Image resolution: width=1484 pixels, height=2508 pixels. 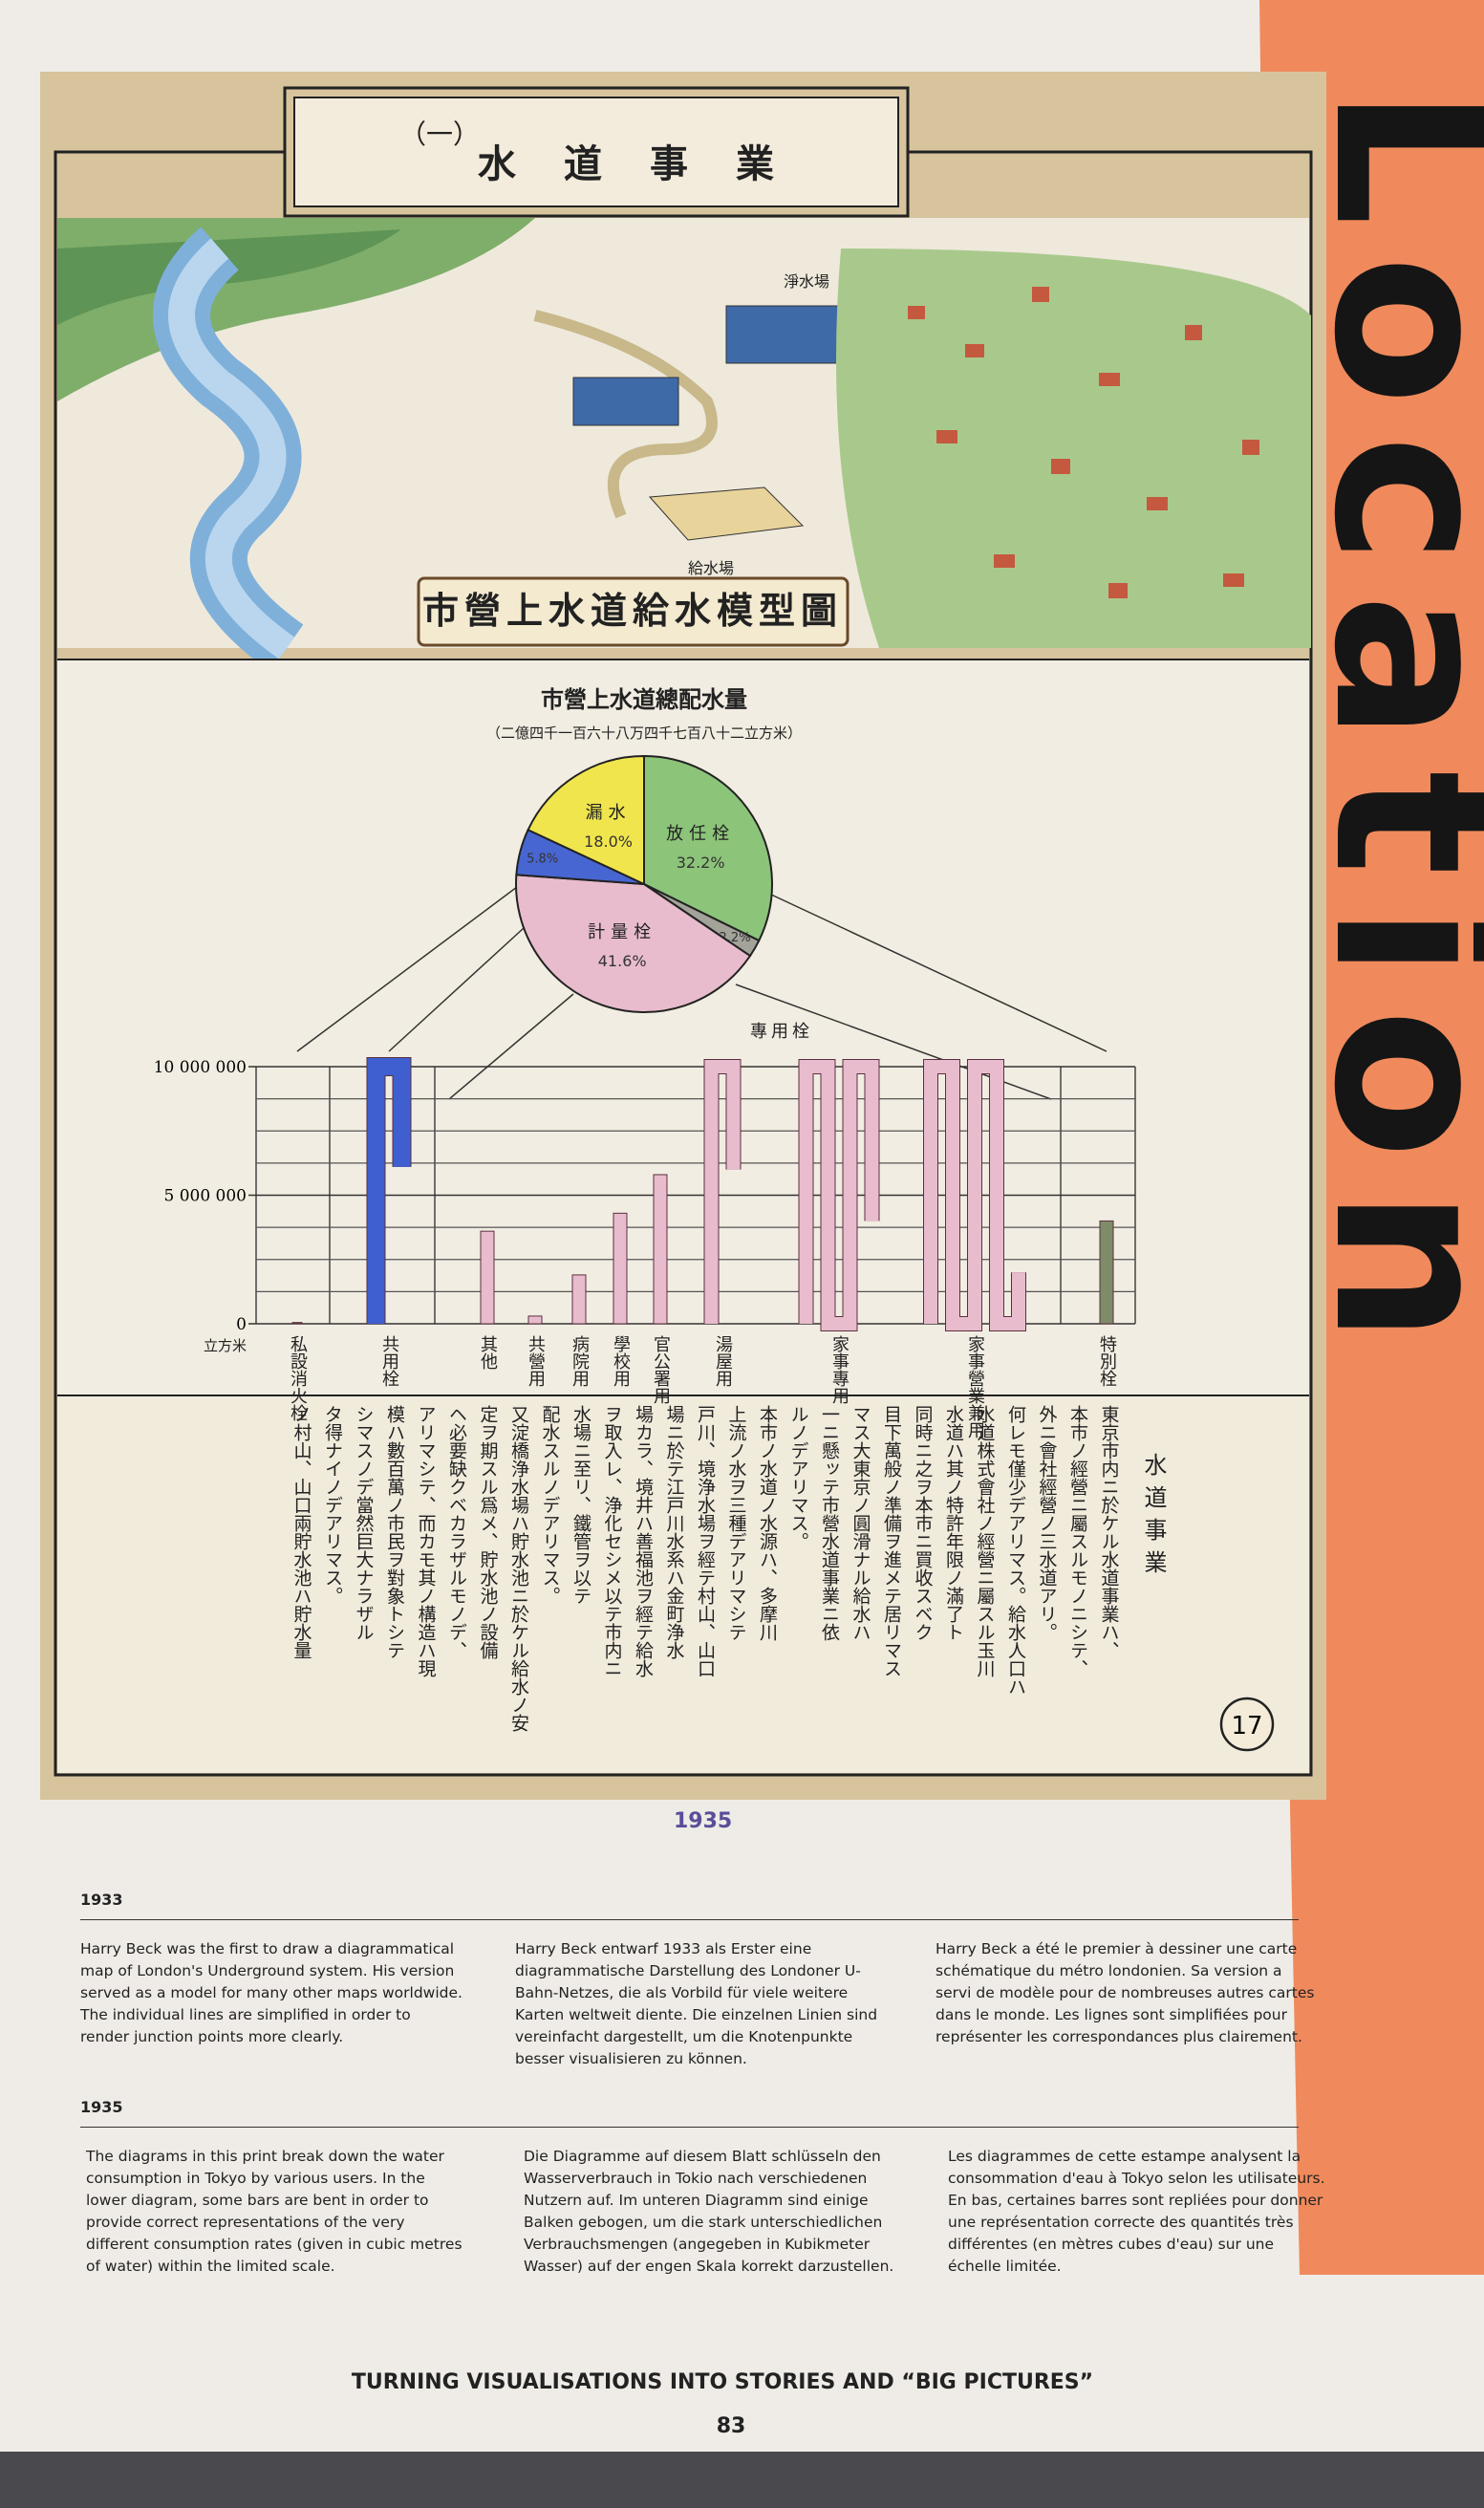 What do you see at coordinates (550, 1505) in the screenshot?
I see `text-column: 配水スルノデアリマス。` at bounding box center [550, 1505].